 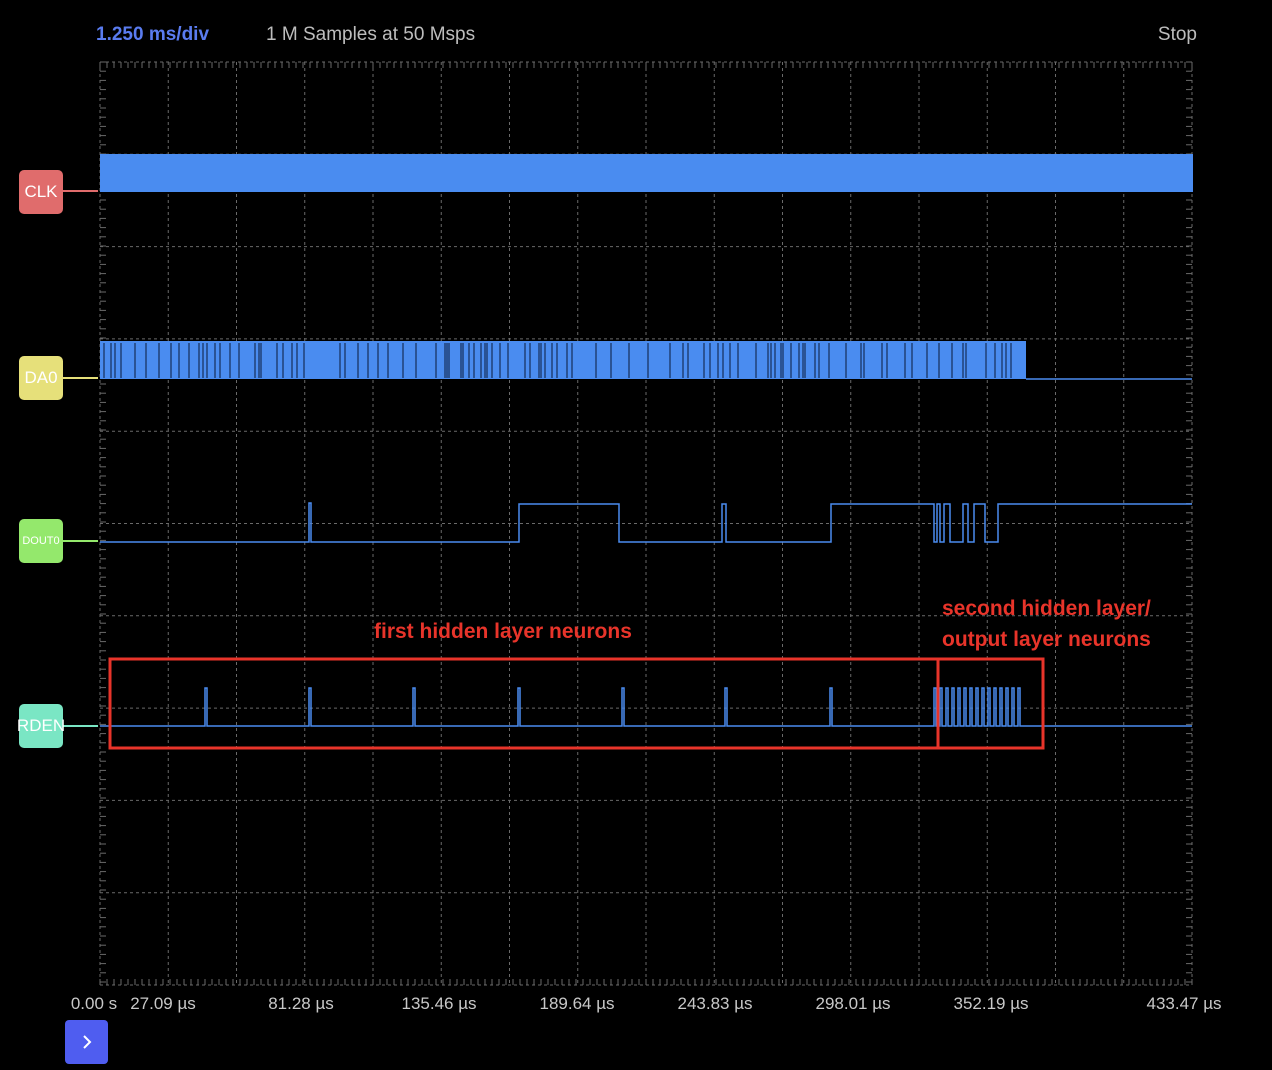 What do you see at coordinates (153, 34) in the screenshot?
I see `timebase-readout: 1.250 ms/div` at bounding box center [153, 34].